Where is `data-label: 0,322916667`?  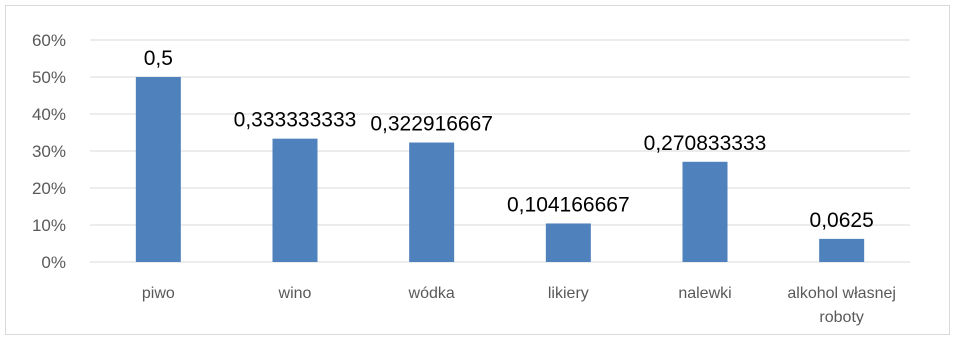
data-label: 0,322916667 is located at coordinates (431, 124).